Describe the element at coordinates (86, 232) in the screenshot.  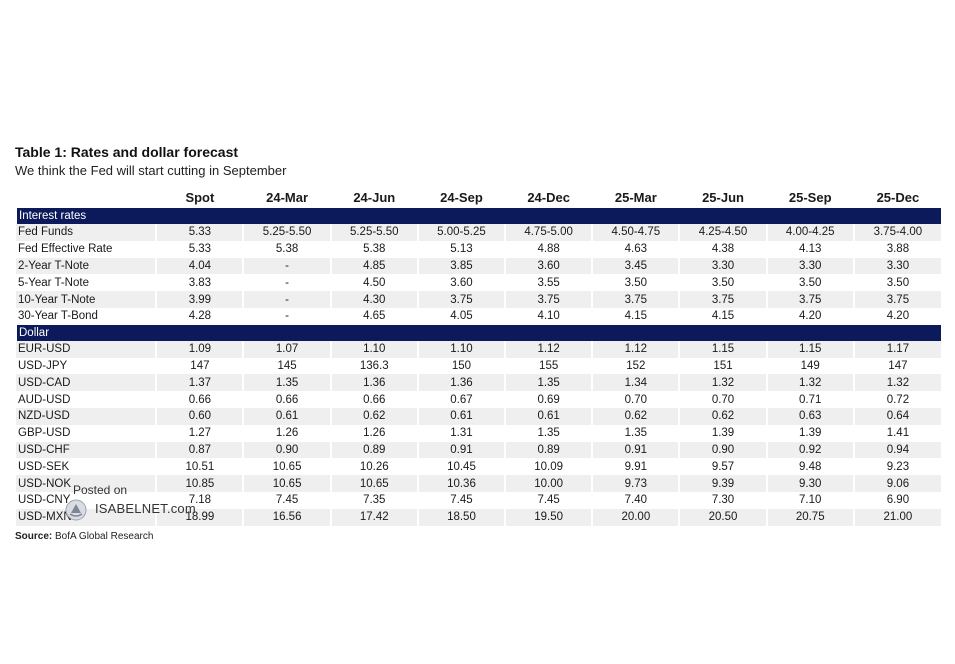
I see `row-label: Fed Funds` at that location.